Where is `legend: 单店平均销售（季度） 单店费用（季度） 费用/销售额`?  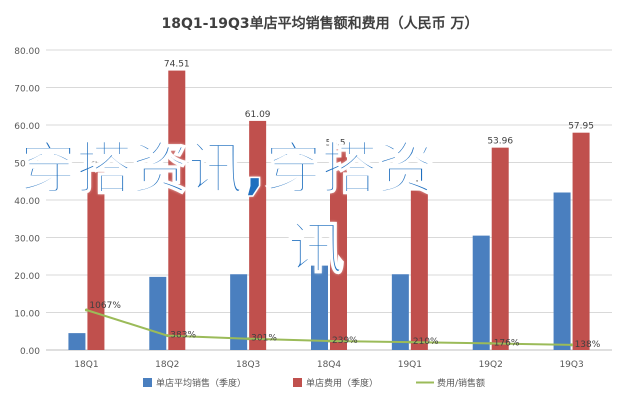
legend: 单店平均销售（季度） 单店费用（季度） 费用/销售额 is located at coordinates (314, 383).